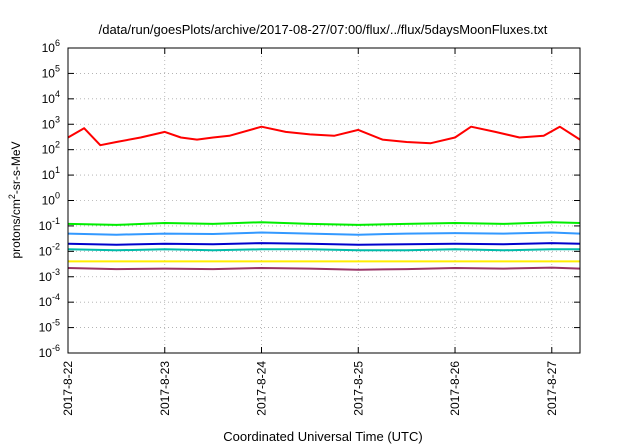 Image resolution: width=640 pixels, height=448 pixels. What do you see at coordinates (322, 436) in the screenshot?
I see `x-axis-label: Coordinated Universal Time (UTC)` at bounding box center [322, 436].